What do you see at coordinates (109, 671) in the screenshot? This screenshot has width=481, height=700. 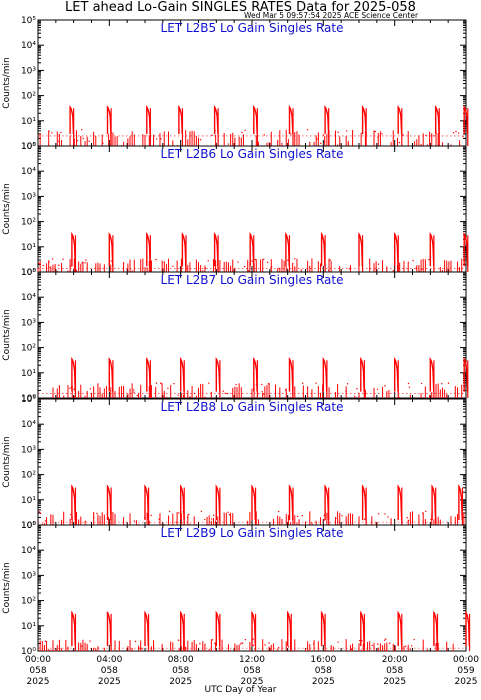 I see `x-tick-label: 058` at bounding box center [109, 671].